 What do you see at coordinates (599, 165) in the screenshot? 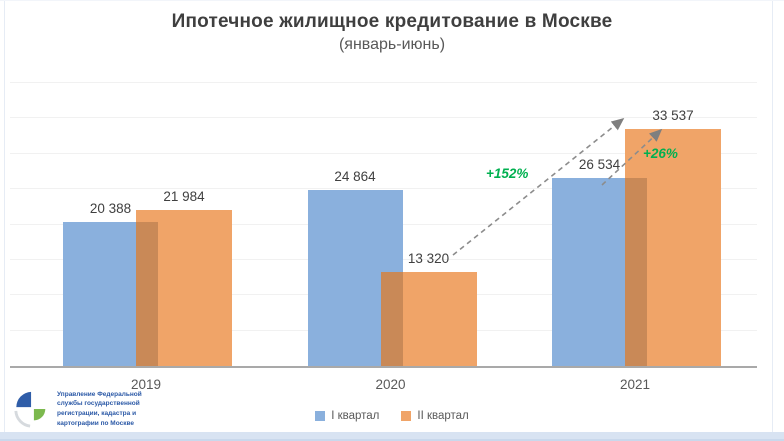
I see `value-label-q1-2021: 26 534` at bounding box center [599, 165].